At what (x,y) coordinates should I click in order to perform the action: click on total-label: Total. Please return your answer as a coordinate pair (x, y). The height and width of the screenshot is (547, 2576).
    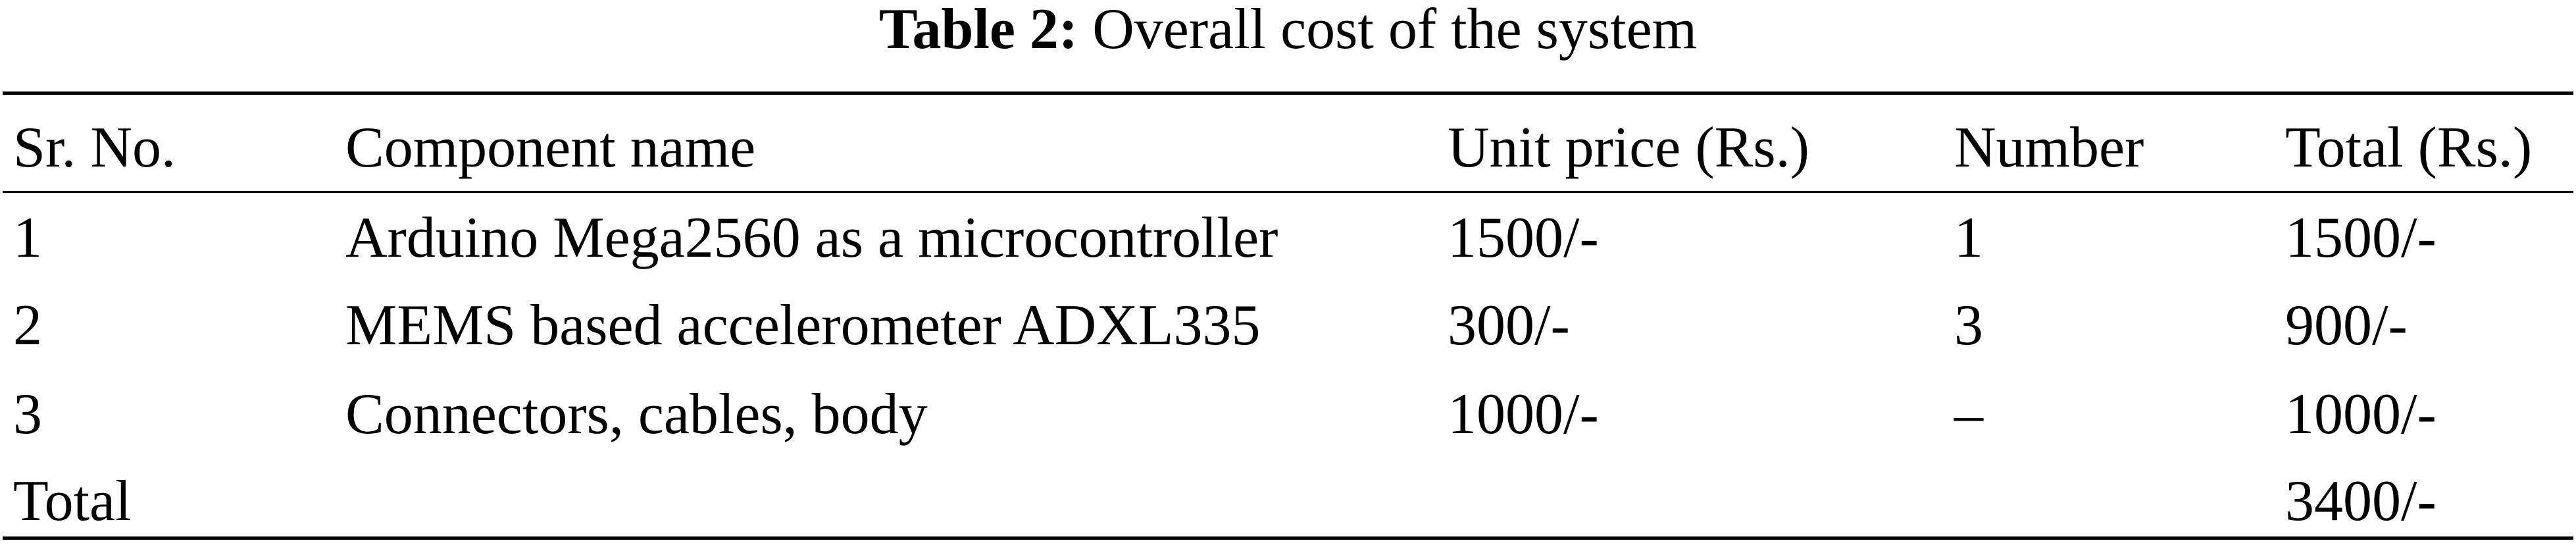
    Looking at the image, I should click on (72, 501).